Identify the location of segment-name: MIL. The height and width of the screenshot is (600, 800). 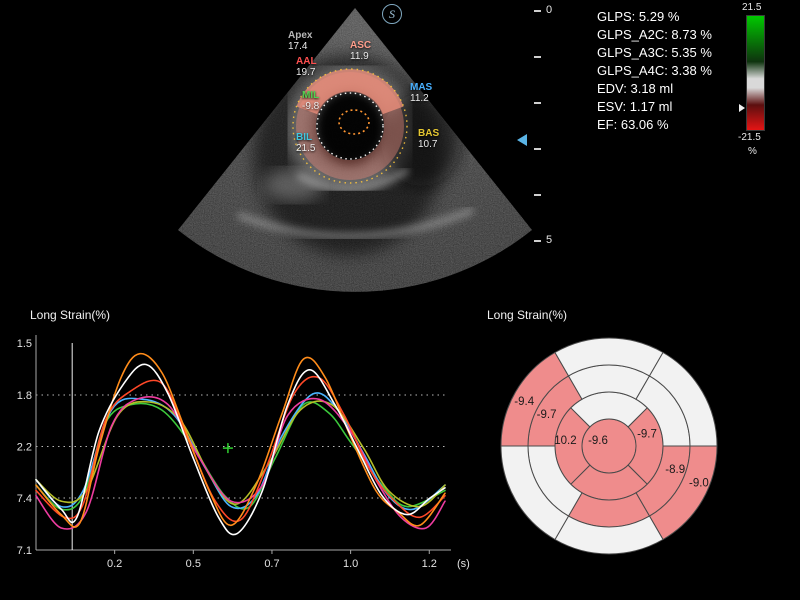
(311, 95).